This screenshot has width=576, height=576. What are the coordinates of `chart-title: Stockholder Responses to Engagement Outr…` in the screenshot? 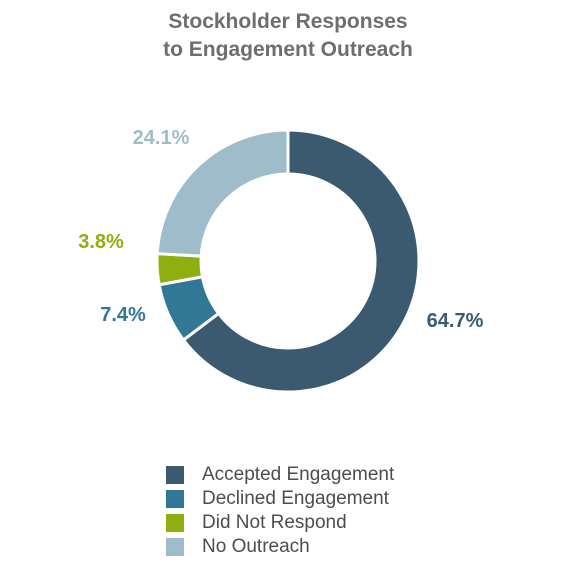 It's located at (288, 36).